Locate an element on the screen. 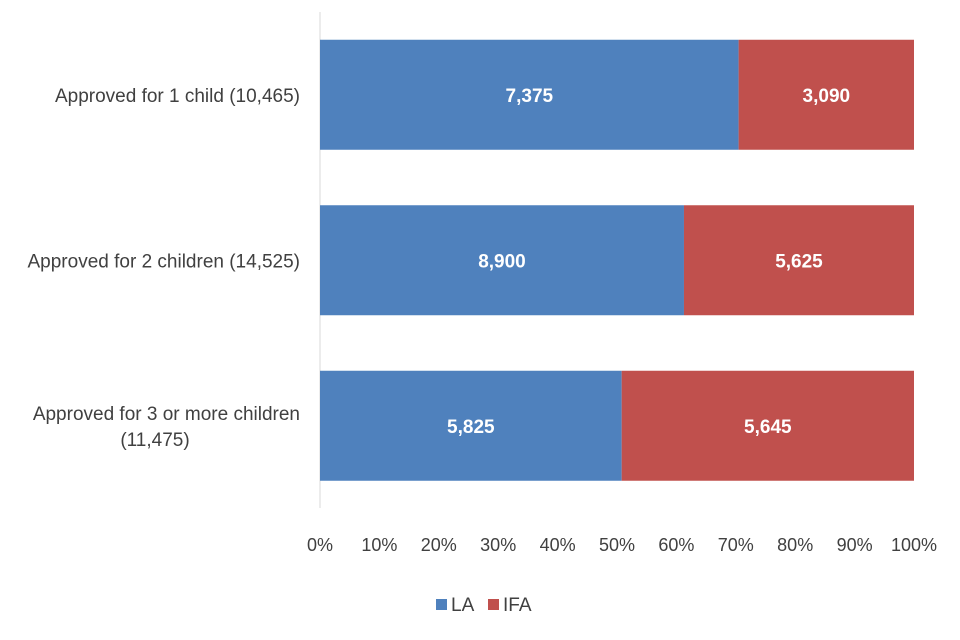  x-tick-label-0pct: 0% is located at coordinates (320, 545).